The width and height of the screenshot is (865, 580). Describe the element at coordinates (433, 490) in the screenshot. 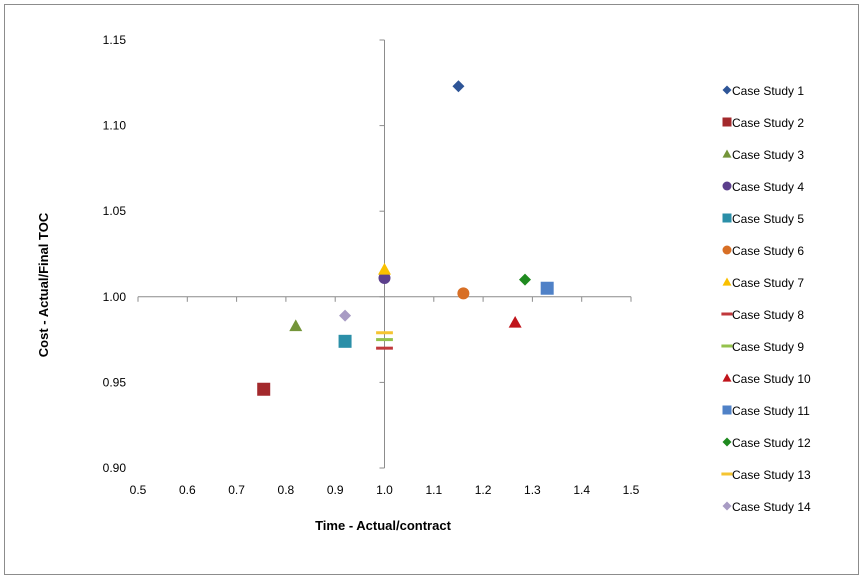

I see `x-tick-label: 1.1` at that location.